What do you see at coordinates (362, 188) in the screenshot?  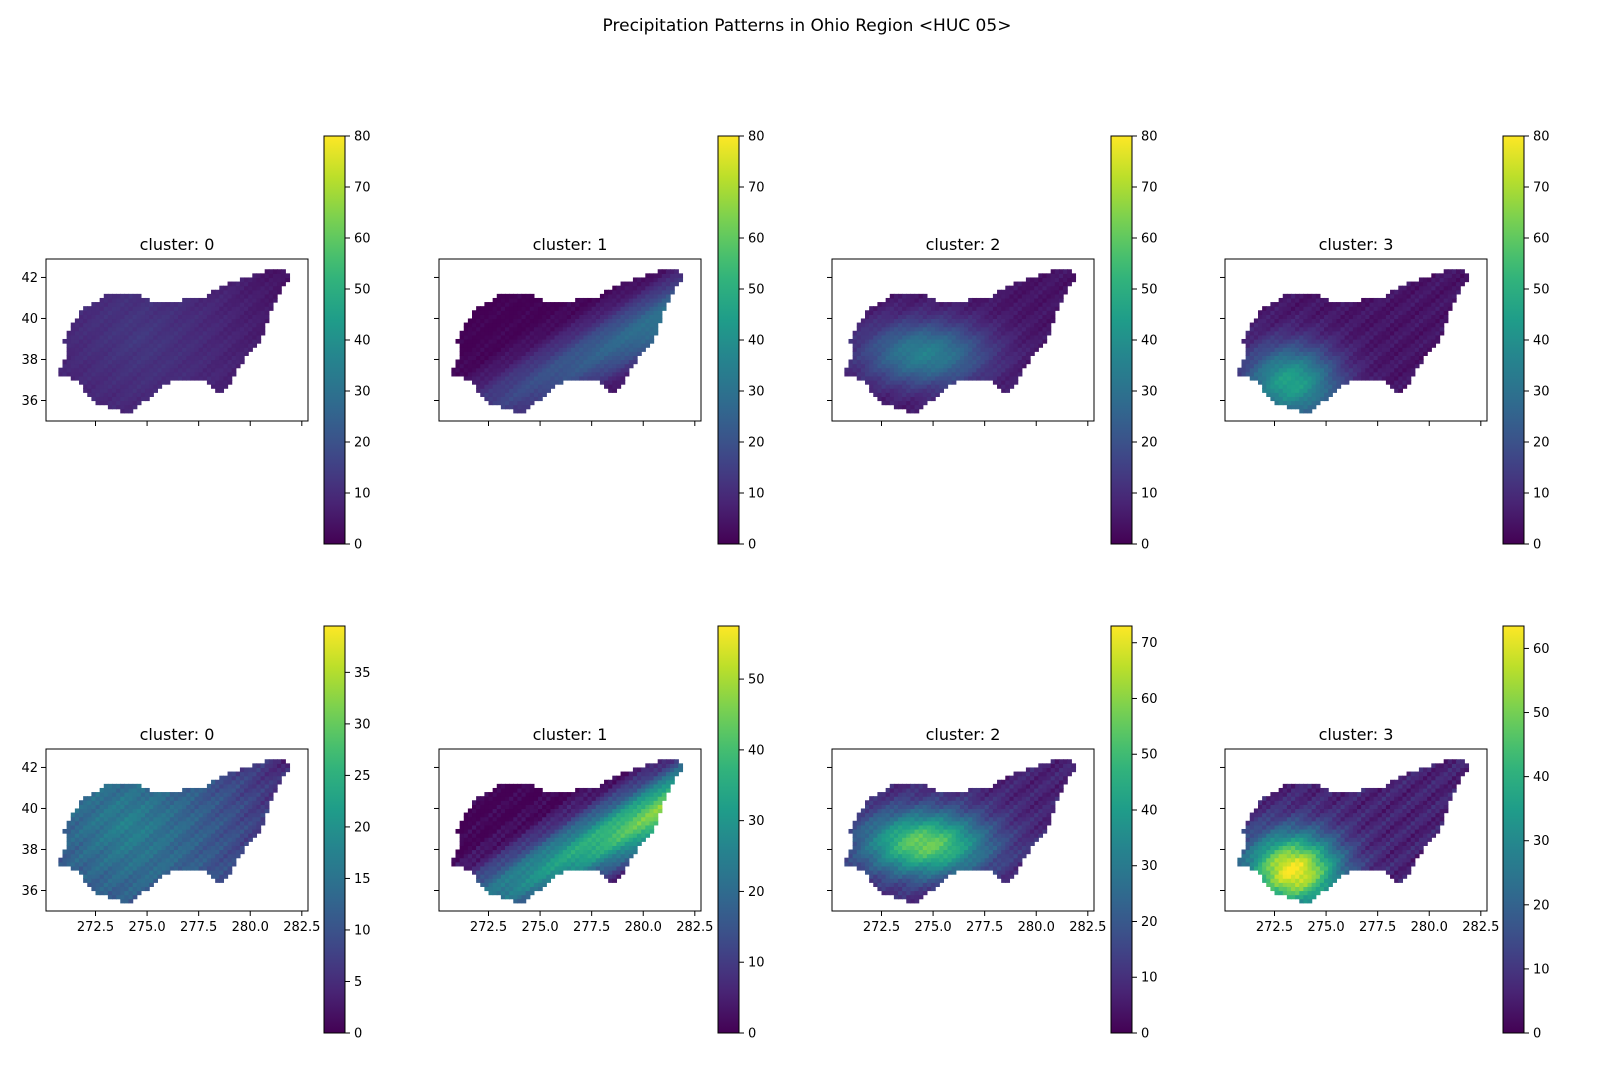 I see `colorbar-tick-label: 70` at bounding box center [362, 188].